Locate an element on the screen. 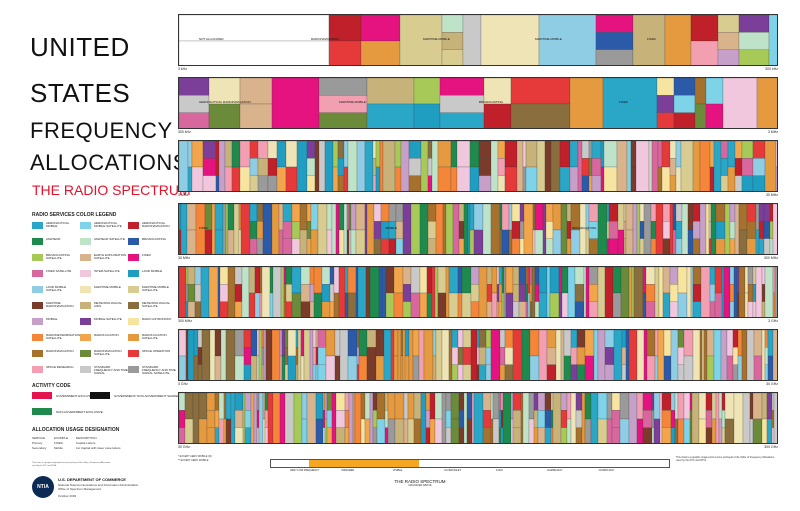 This screenshot has height=511, width=800. band-service-label: BROADCASTING is located at coordinates (491, 102).